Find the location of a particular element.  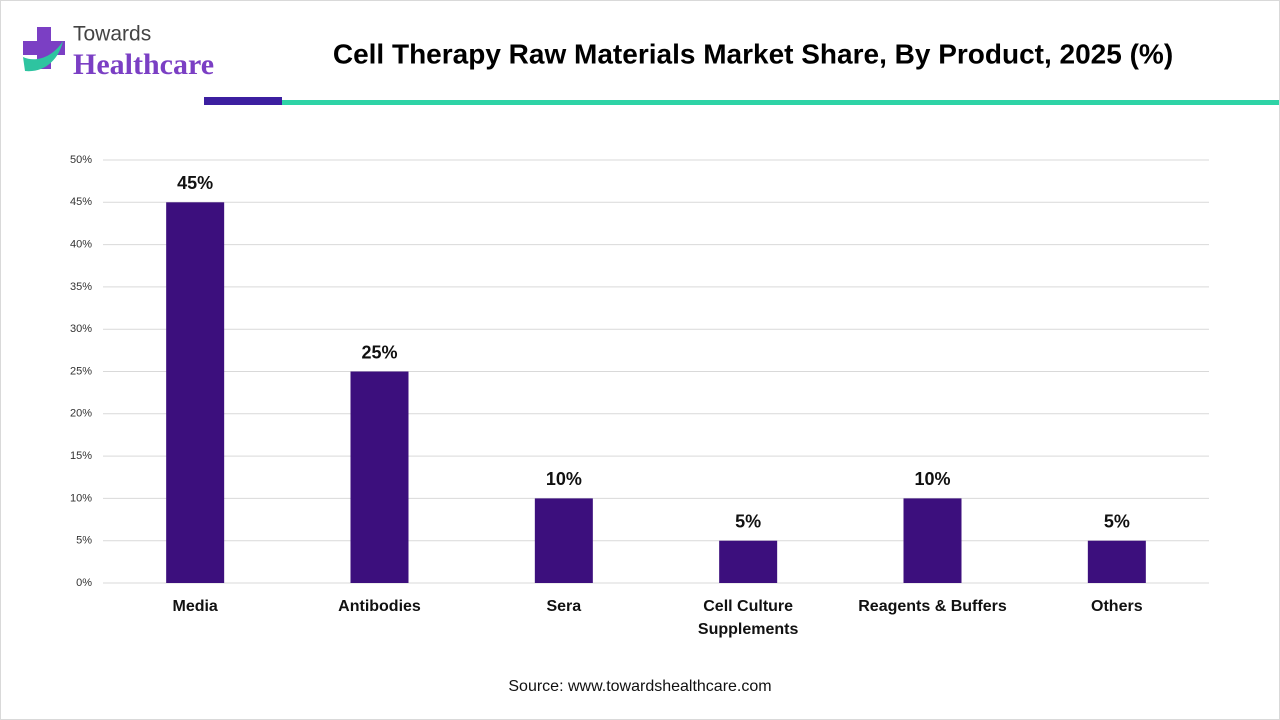

y-tick-label: 20% is located at coordinates (81, 414).